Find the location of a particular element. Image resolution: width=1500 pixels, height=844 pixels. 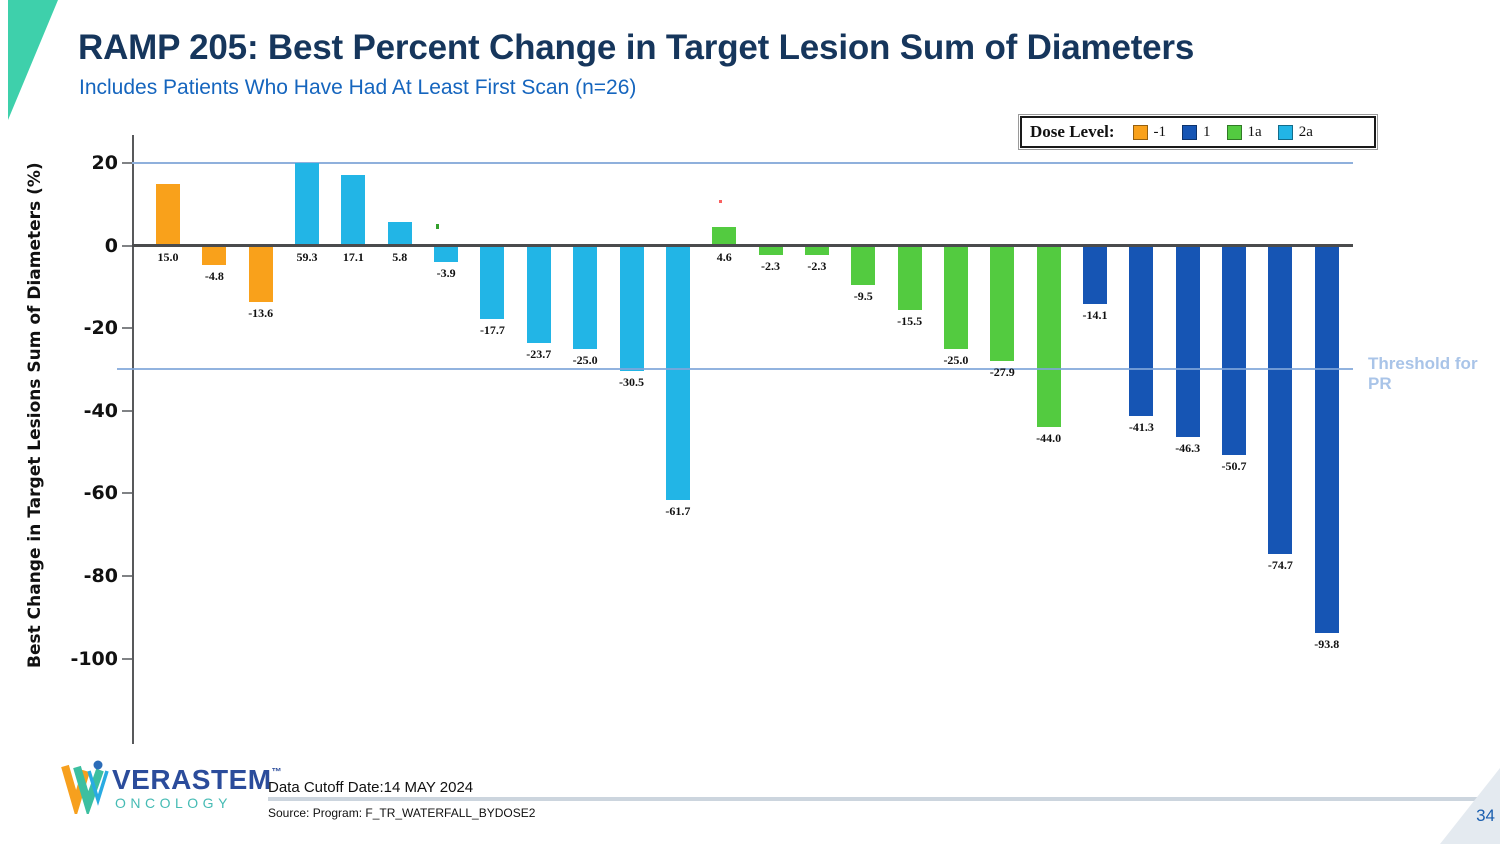

legend-entry-1: 1 is located at coordinates (1196, 132).